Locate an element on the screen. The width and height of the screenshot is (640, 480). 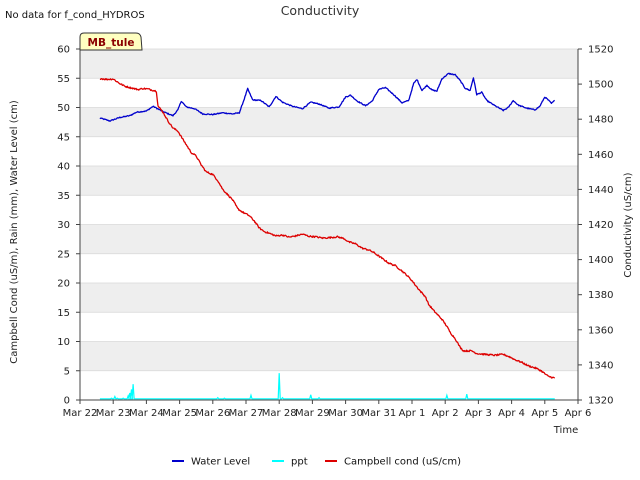
legend-label: Campbell cond (uS/cm) is located at coordinates (402, 462).